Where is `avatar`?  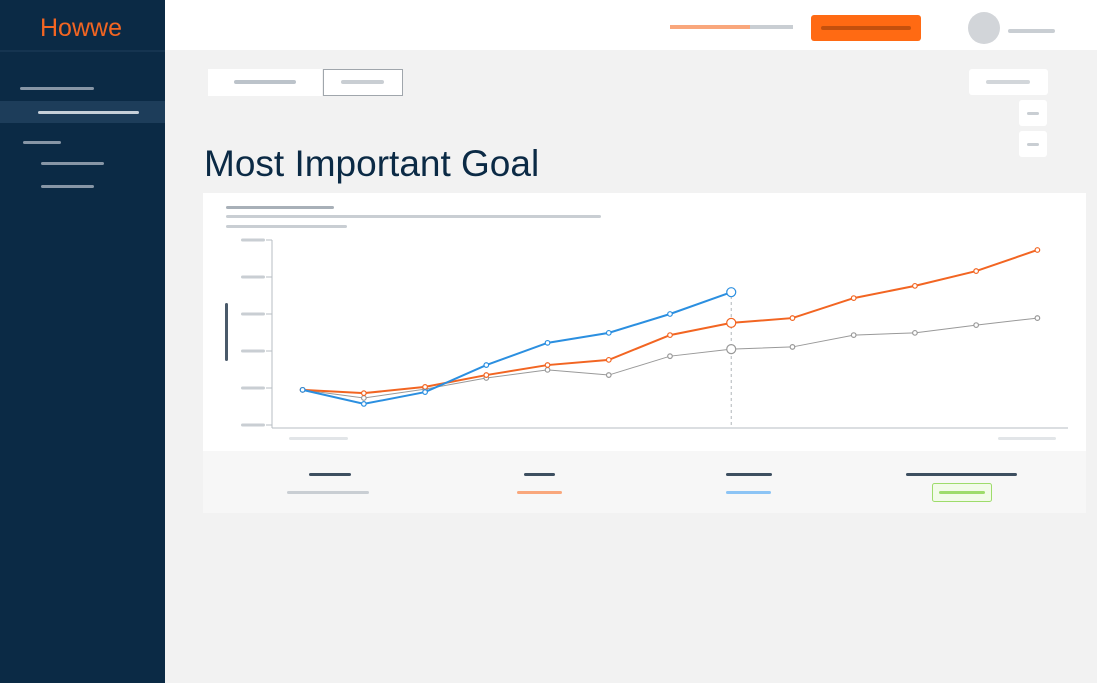 avatar is located at coordinates (984, 28).